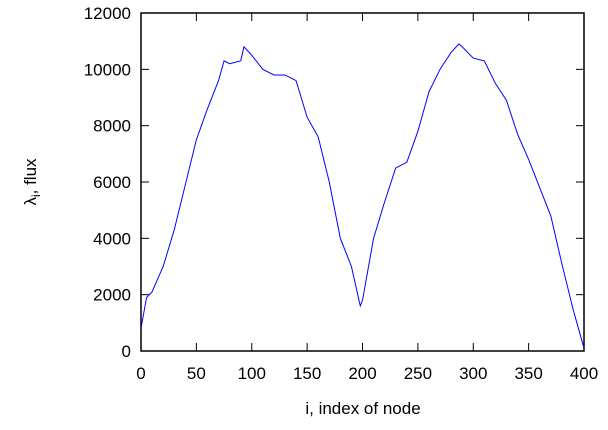 This screenshot has width=608, height=430. Describe the element at coordinates (126, 351) in the screenshot. I see `y-tick-label: 0` at that location.